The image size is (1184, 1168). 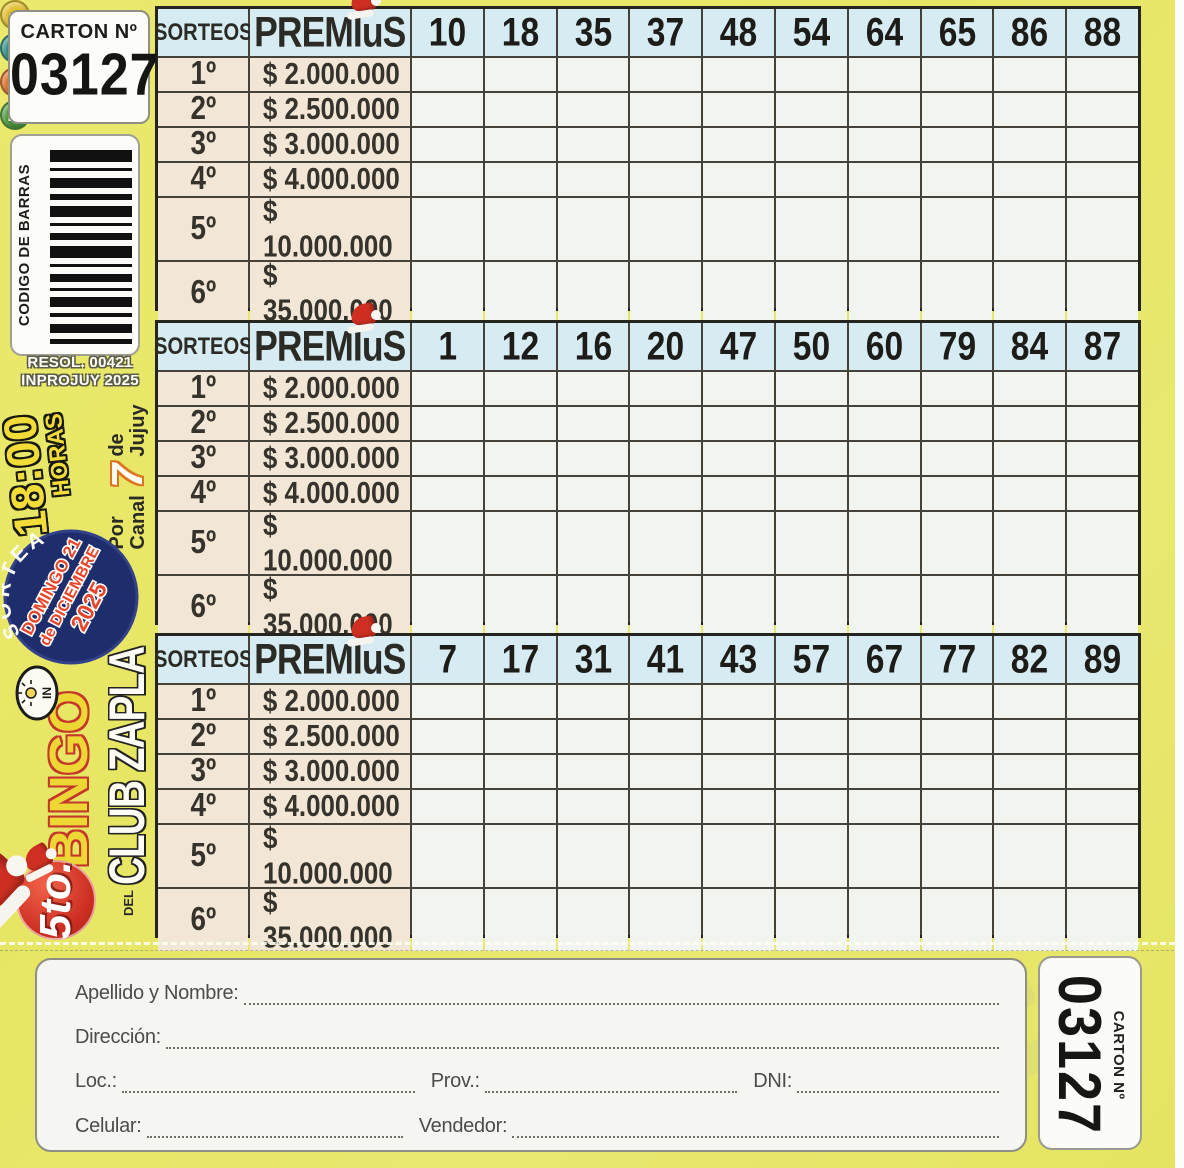 I want to click on draw-number: 7, so click(x=447, y=659).